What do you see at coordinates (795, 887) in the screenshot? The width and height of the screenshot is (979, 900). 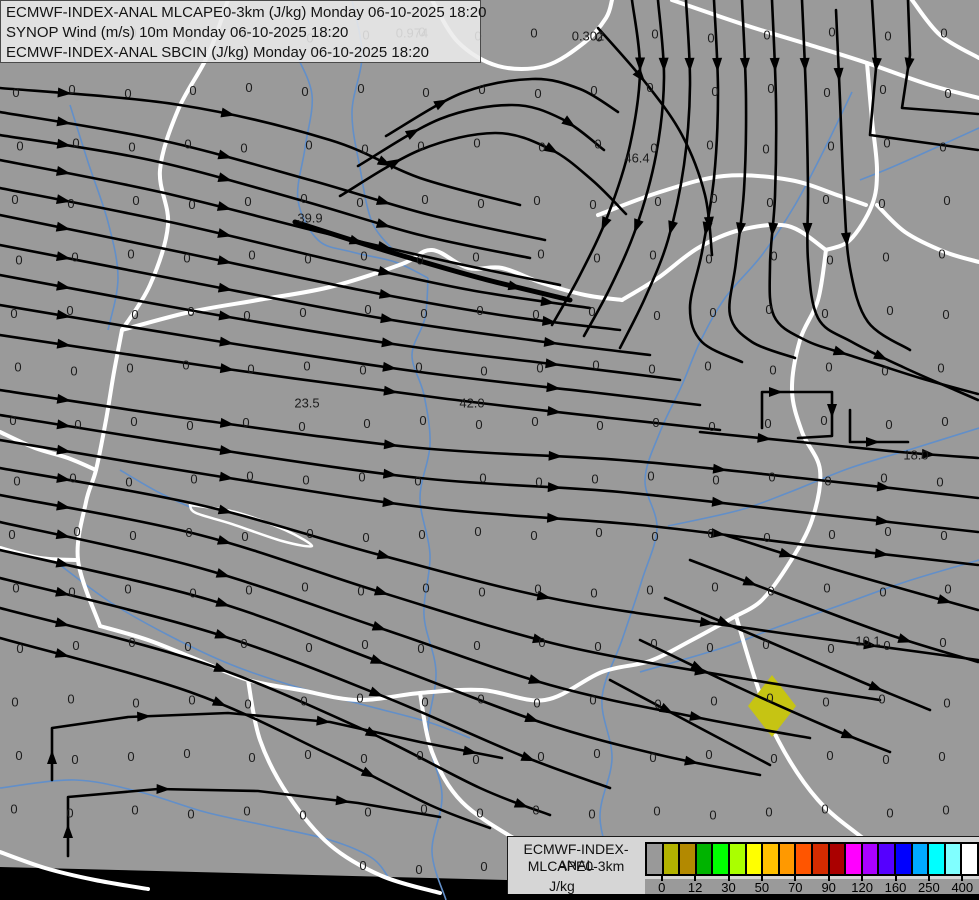 I see `legend-tick-label: 70` at bounding box center [795, 887].